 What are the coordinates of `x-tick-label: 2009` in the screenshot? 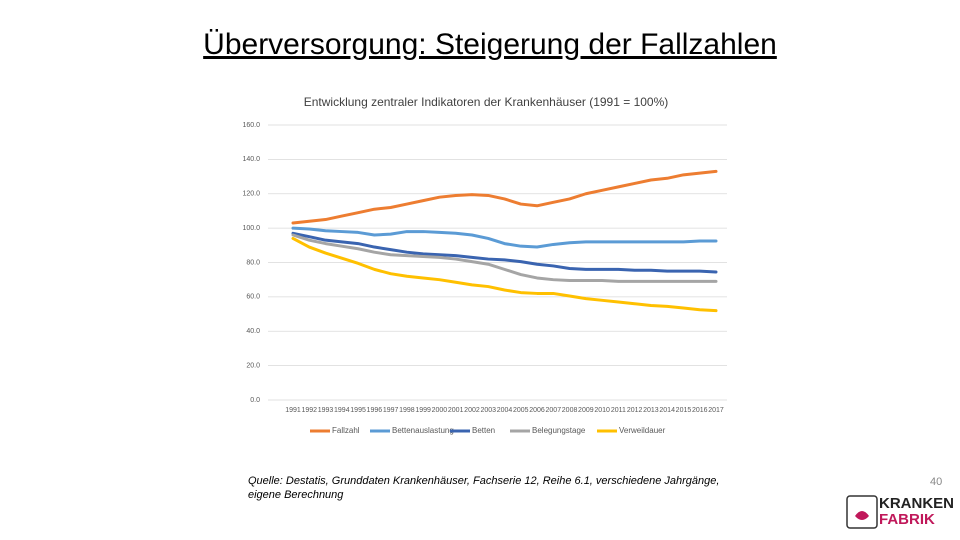 It's located at (586, 410).